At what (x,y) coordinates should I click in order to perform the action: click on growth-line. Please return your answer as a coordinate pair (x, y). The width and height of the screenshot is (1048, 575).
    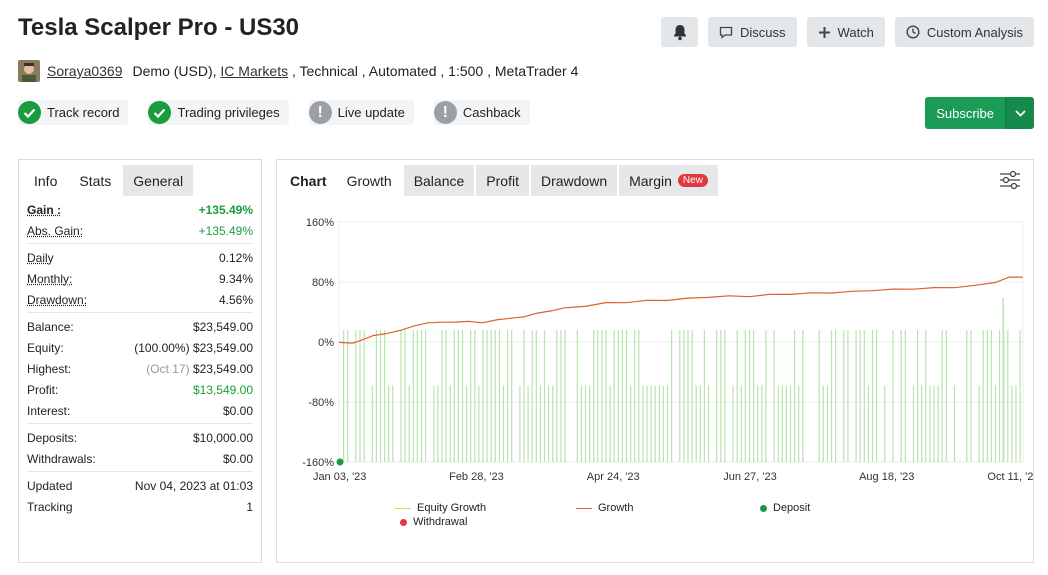
    Looking at the image, I should click on (681, 310).